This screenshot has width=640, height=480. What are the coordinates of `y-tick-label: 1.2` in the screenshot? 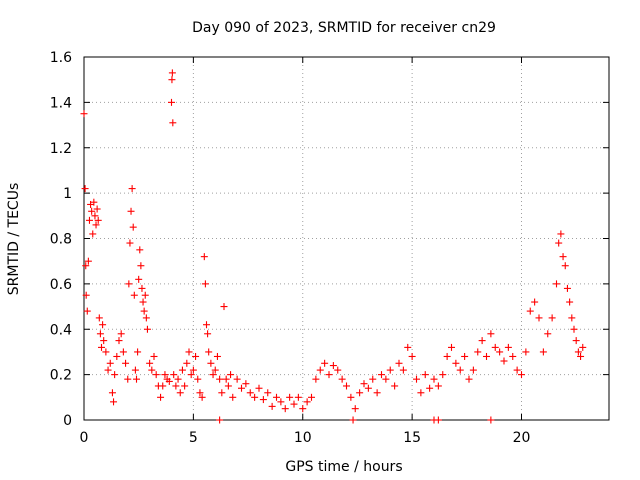 It's located at (61, 149).